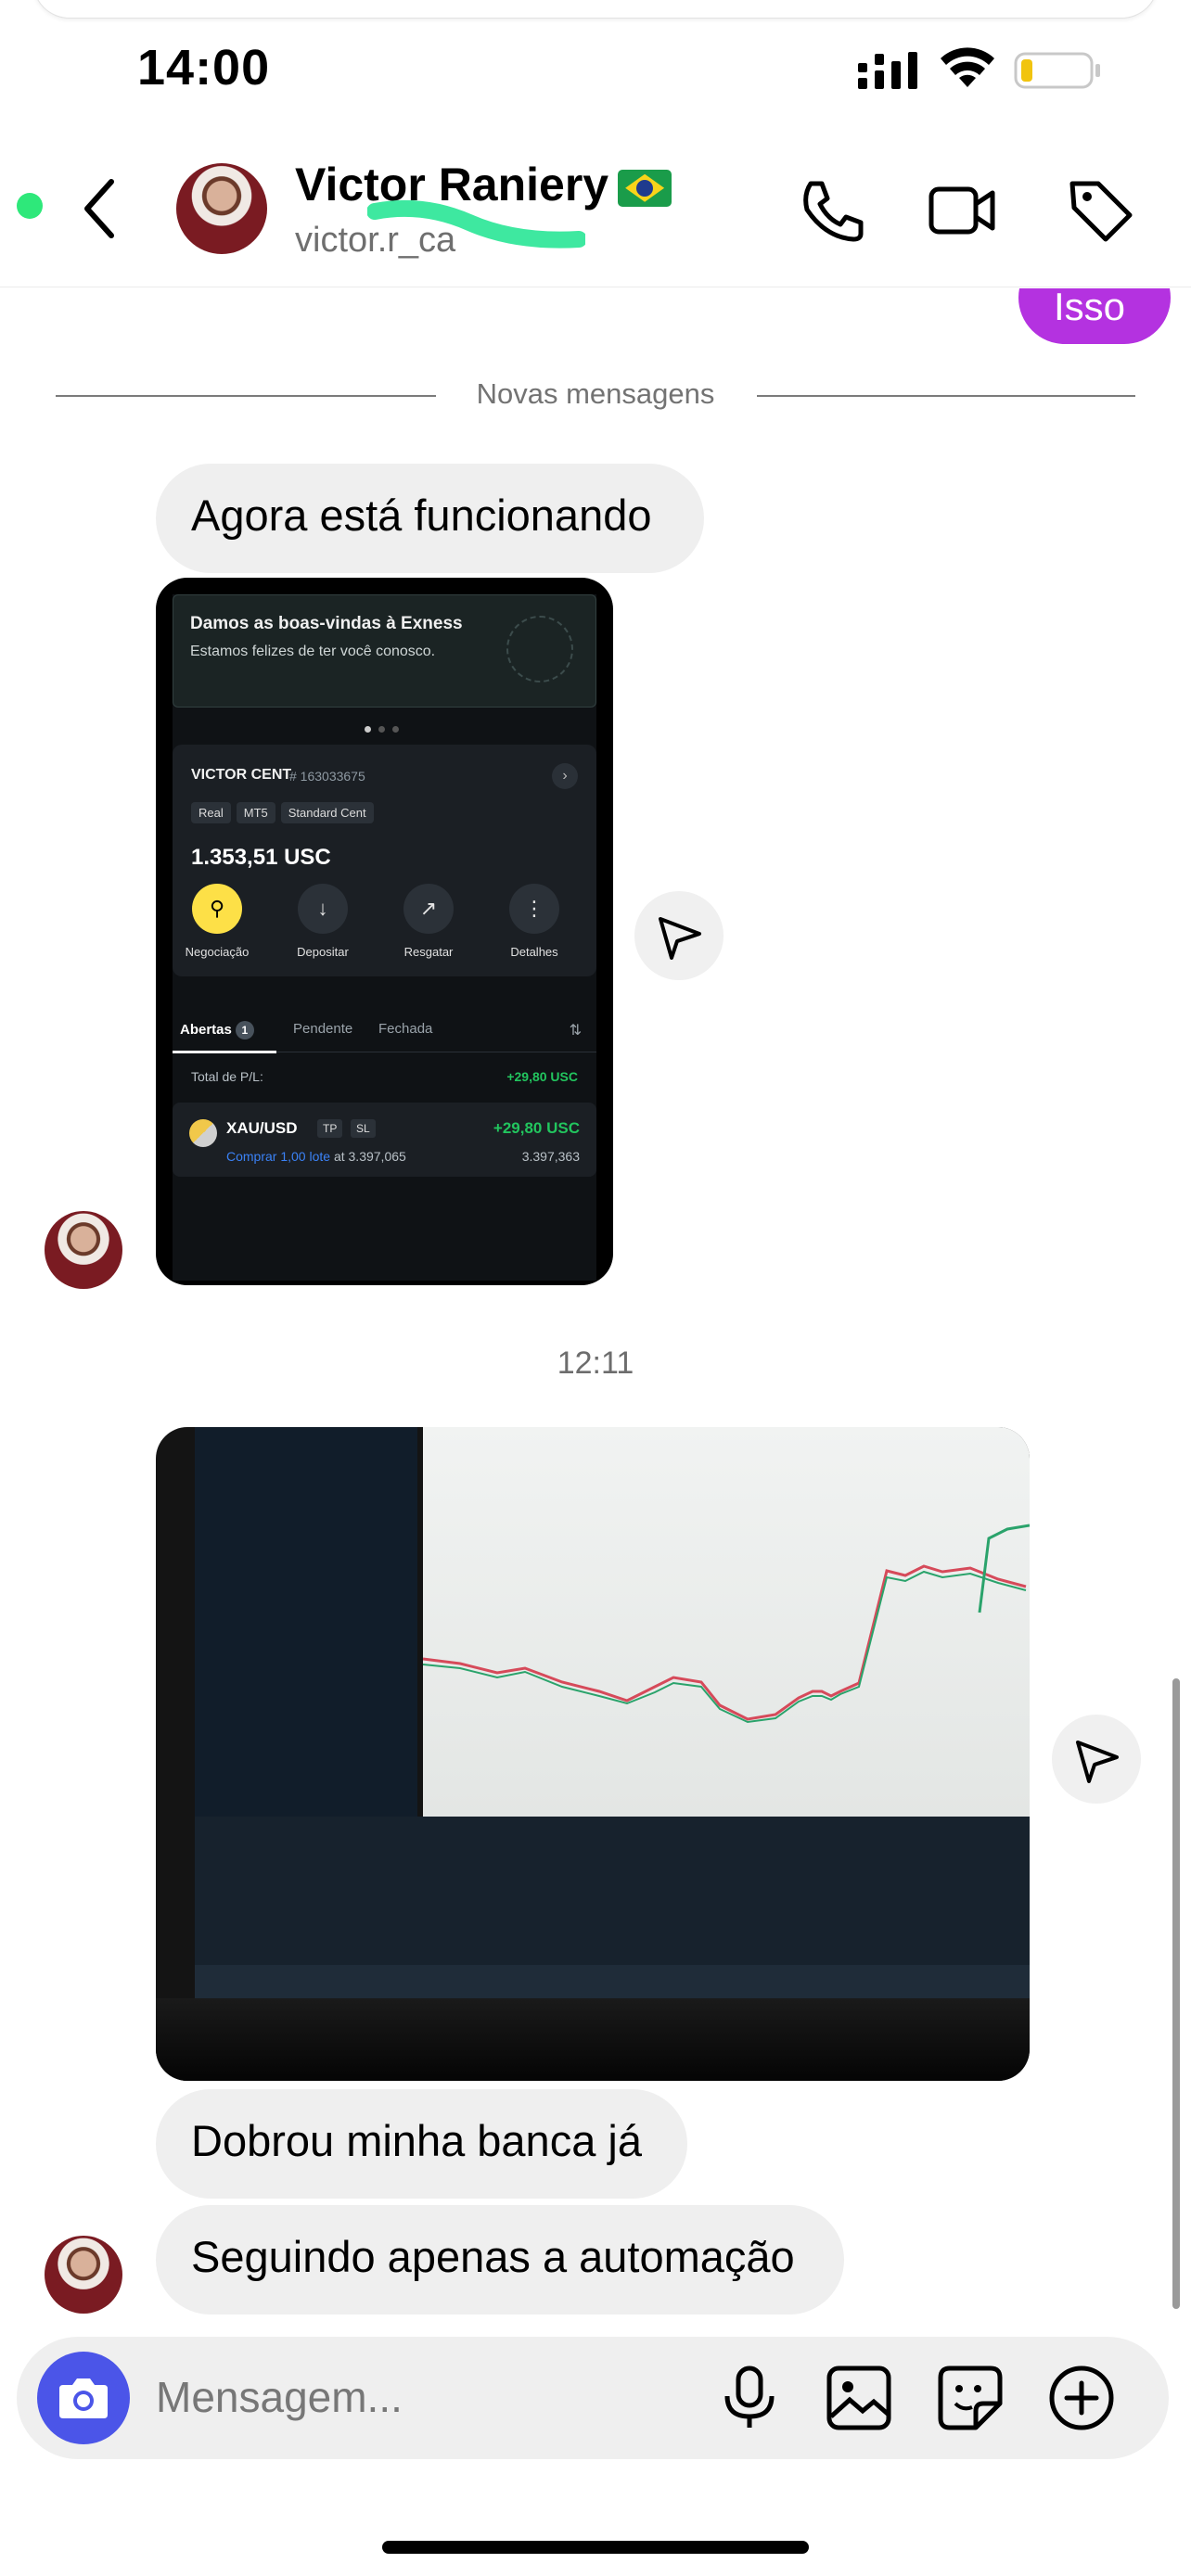 Image resolution: width=1191 pixels, height=2576 pixels. What do you see at coordinates (595, 69) in the screenshot?
I see `status-bar: 14:00` at bounding box center [595, 69].